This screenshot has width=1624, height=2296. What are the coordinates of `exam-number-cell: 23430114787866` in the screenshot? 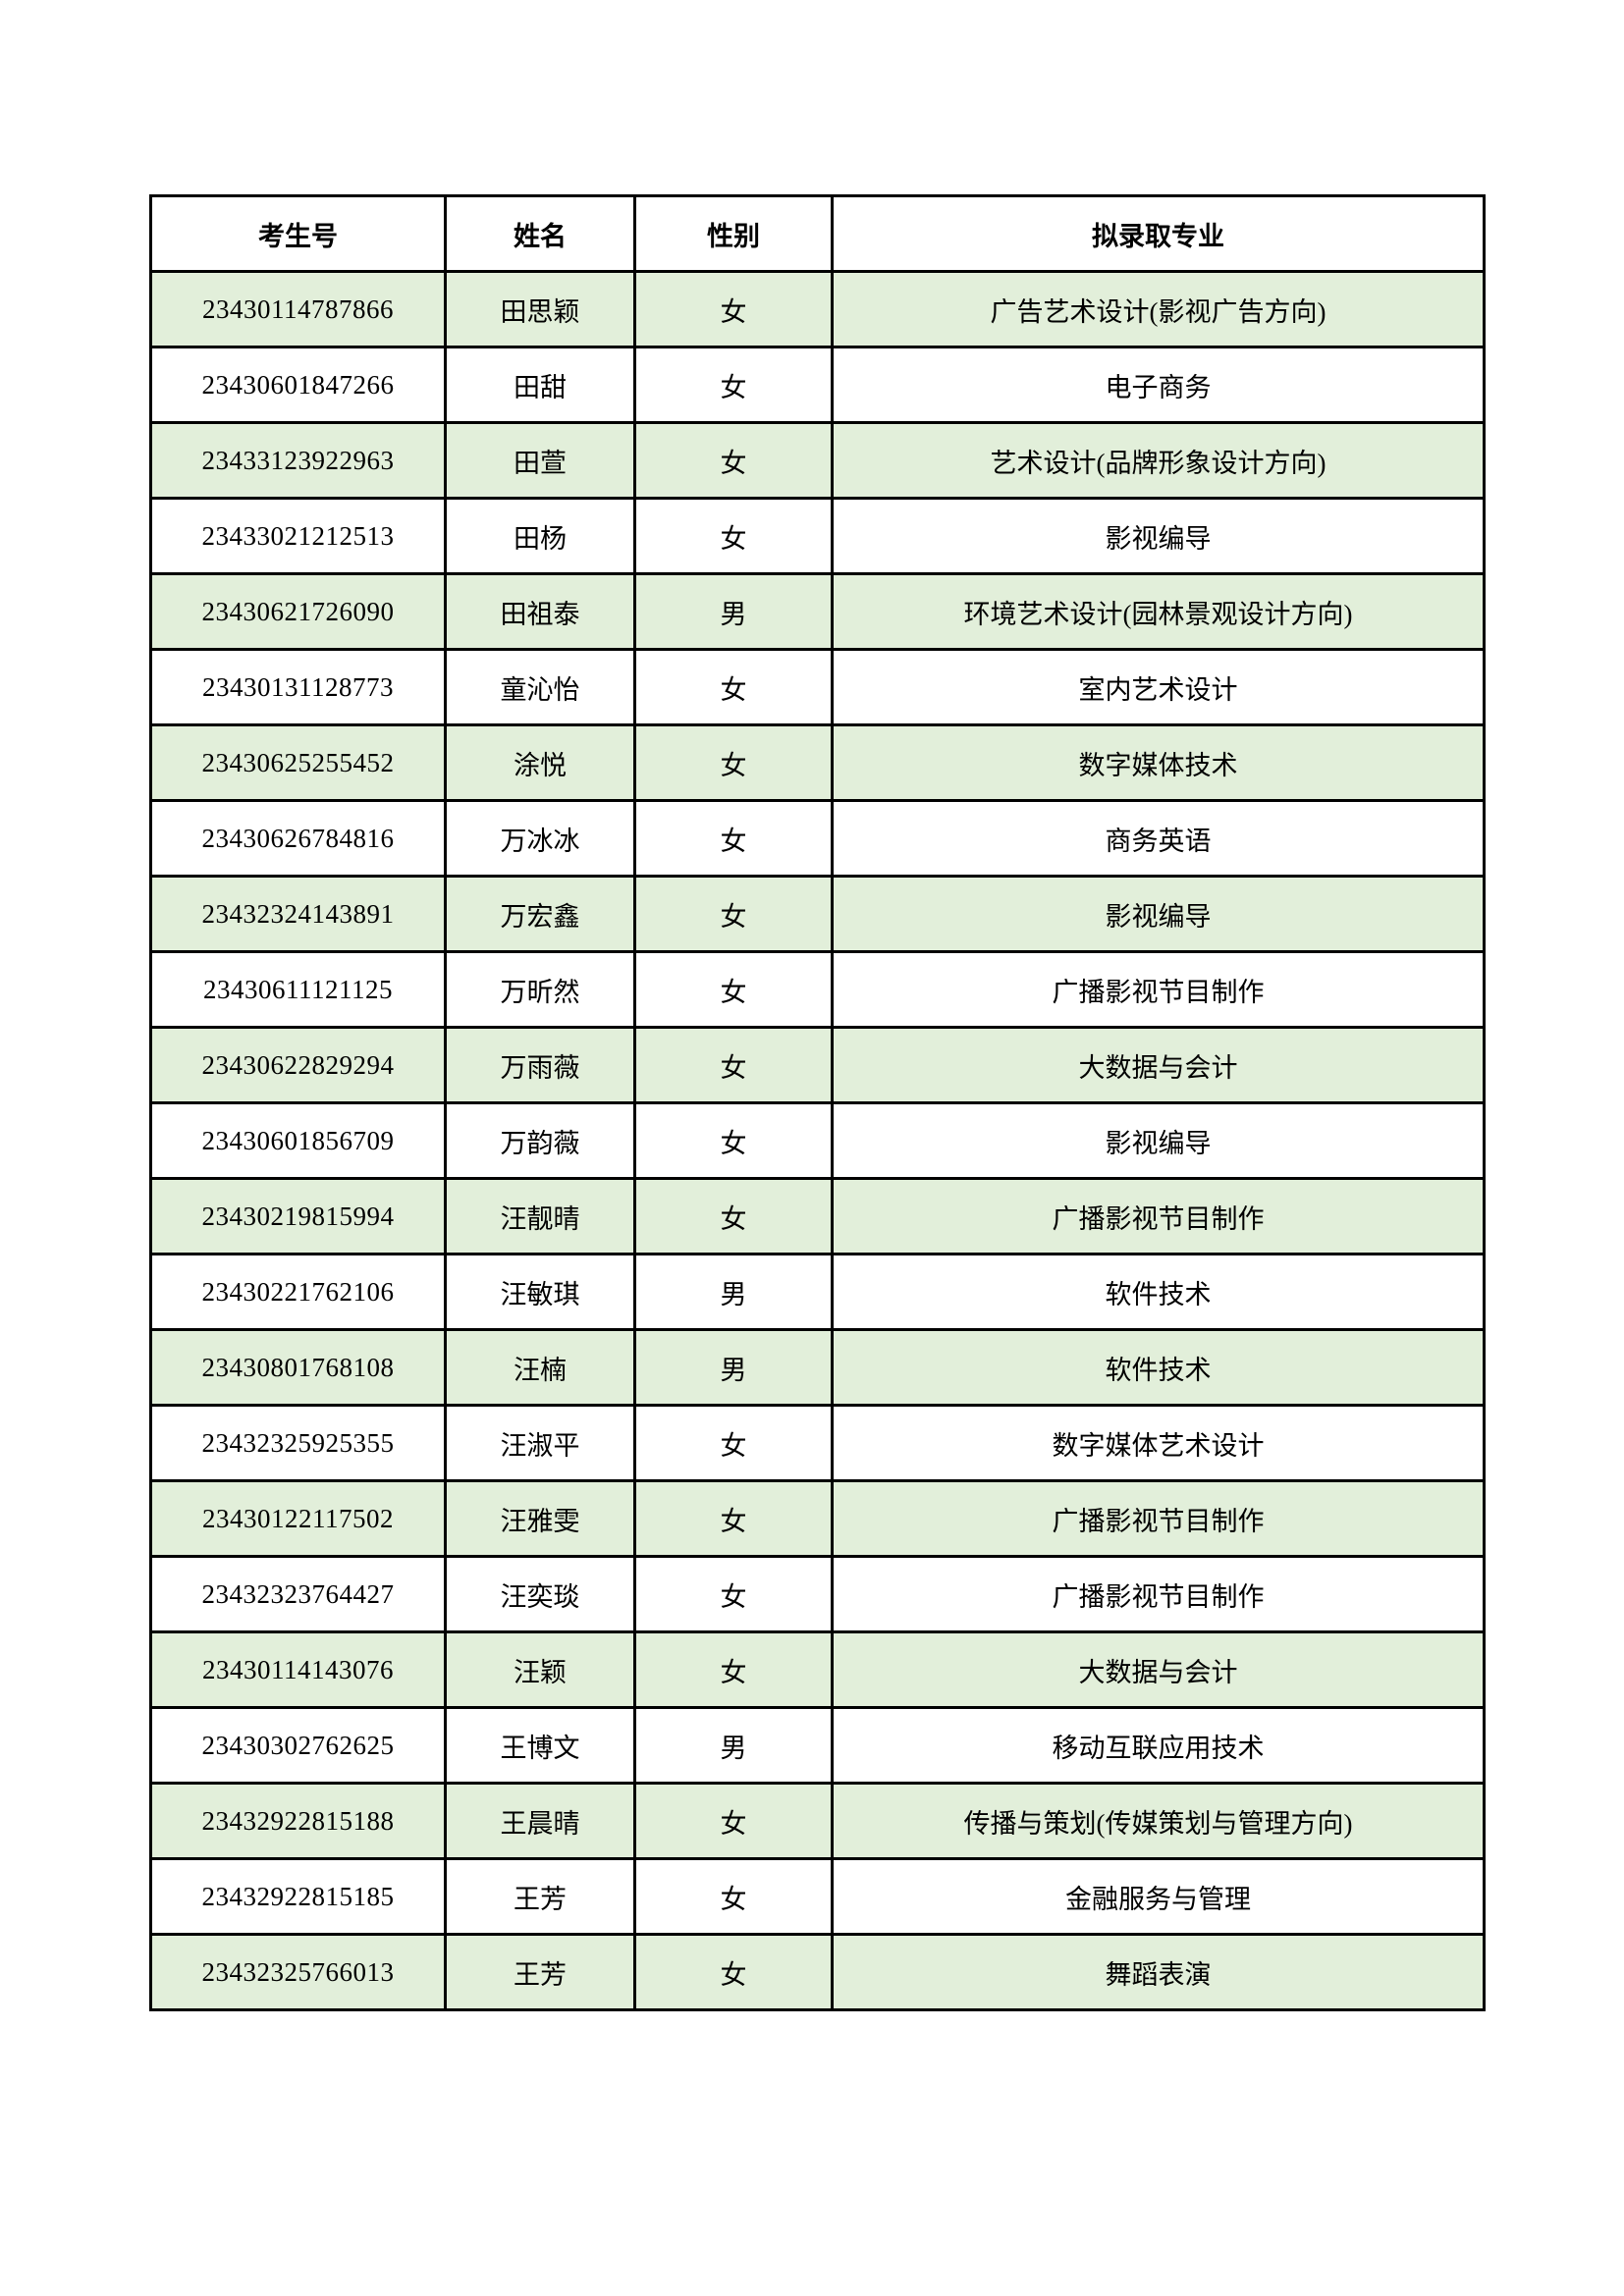 It's located at (298, 309).